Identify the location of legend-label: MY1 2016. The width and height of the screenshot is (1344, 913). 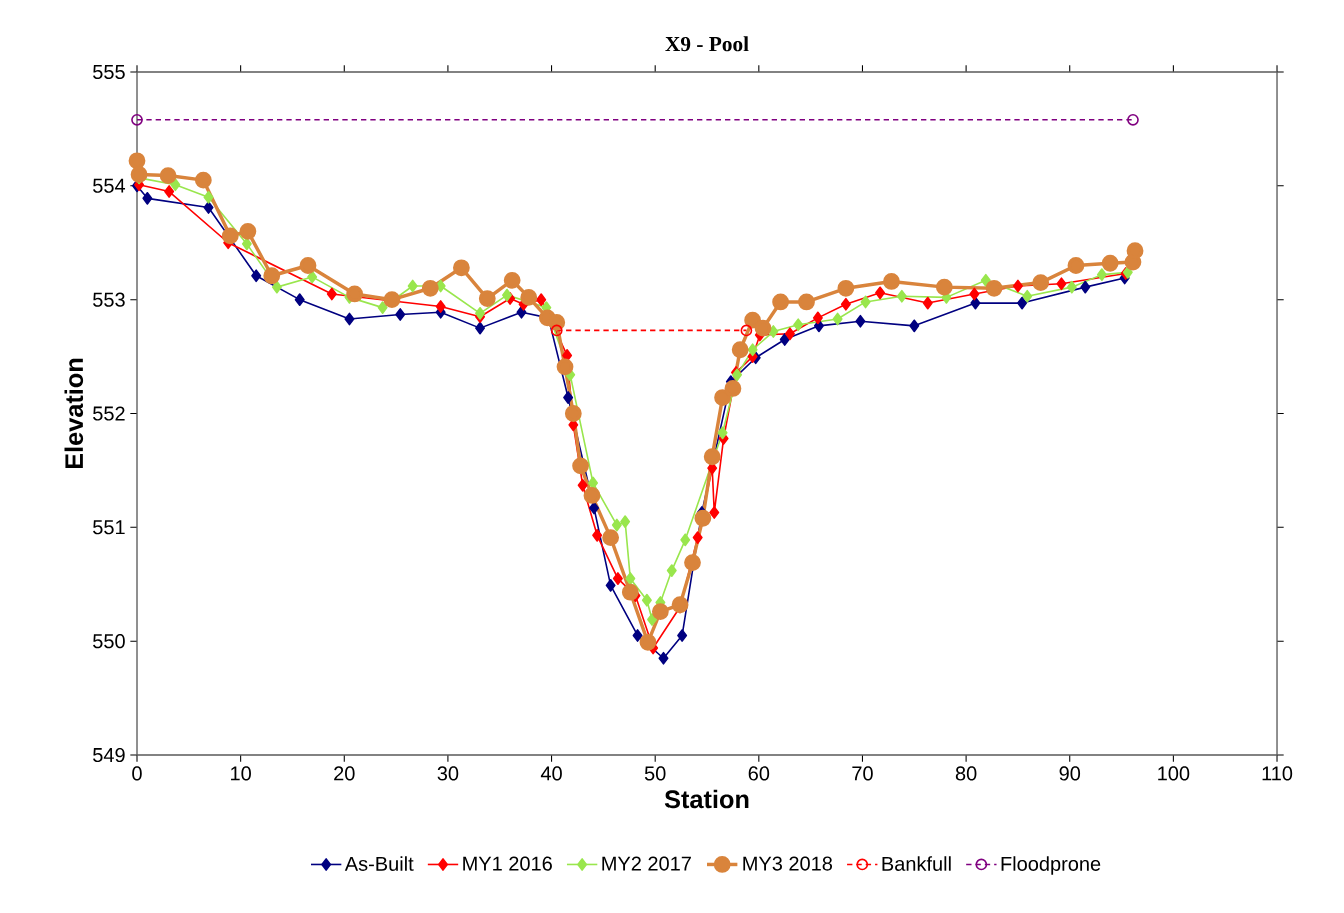
(507, 863).